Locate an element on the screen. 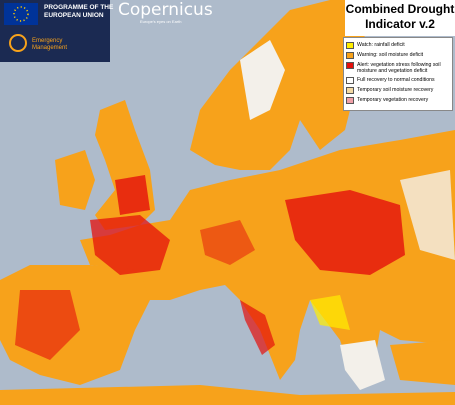  legend-item: Temporary vegetation recovery is located at coordinates (398, 100).